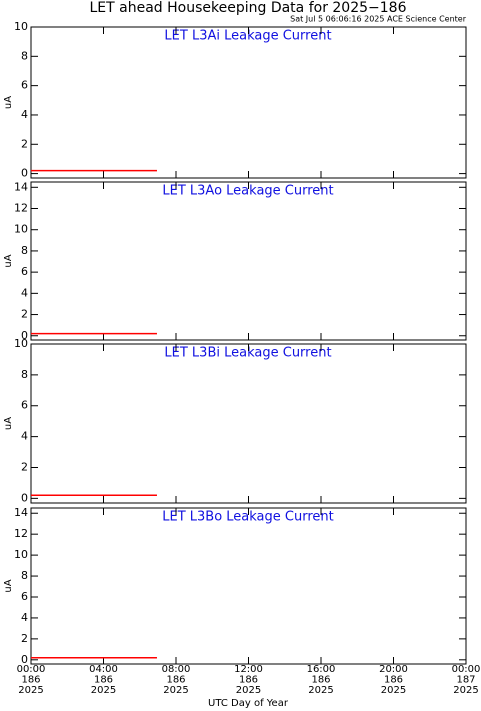 This screenshot has width=481, height=711. I want to click on x-tick-label: 20:00, so click(393, 669).